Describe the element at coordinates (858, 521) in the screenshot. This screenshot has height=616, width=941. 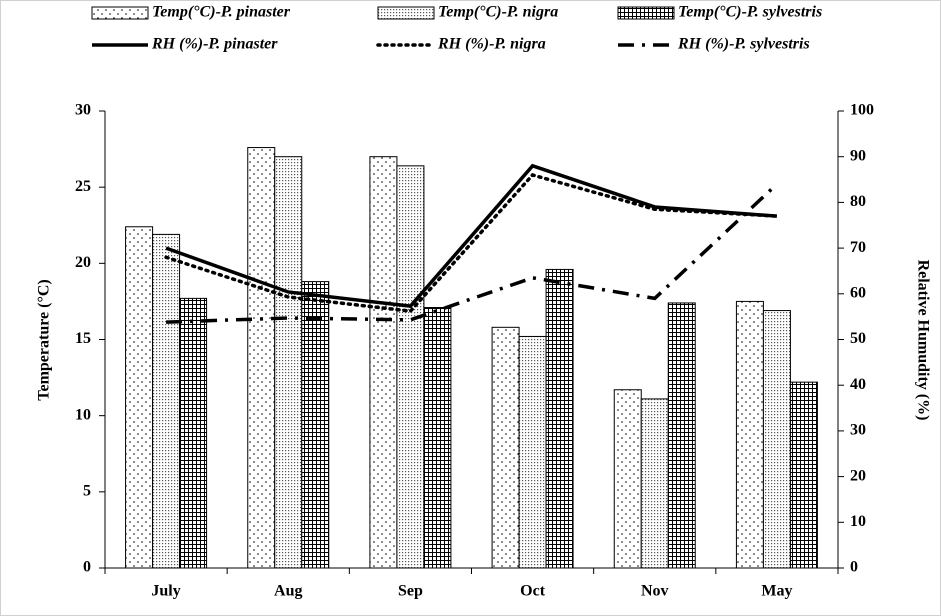
I see `y2-tick-label: 10` at that location.